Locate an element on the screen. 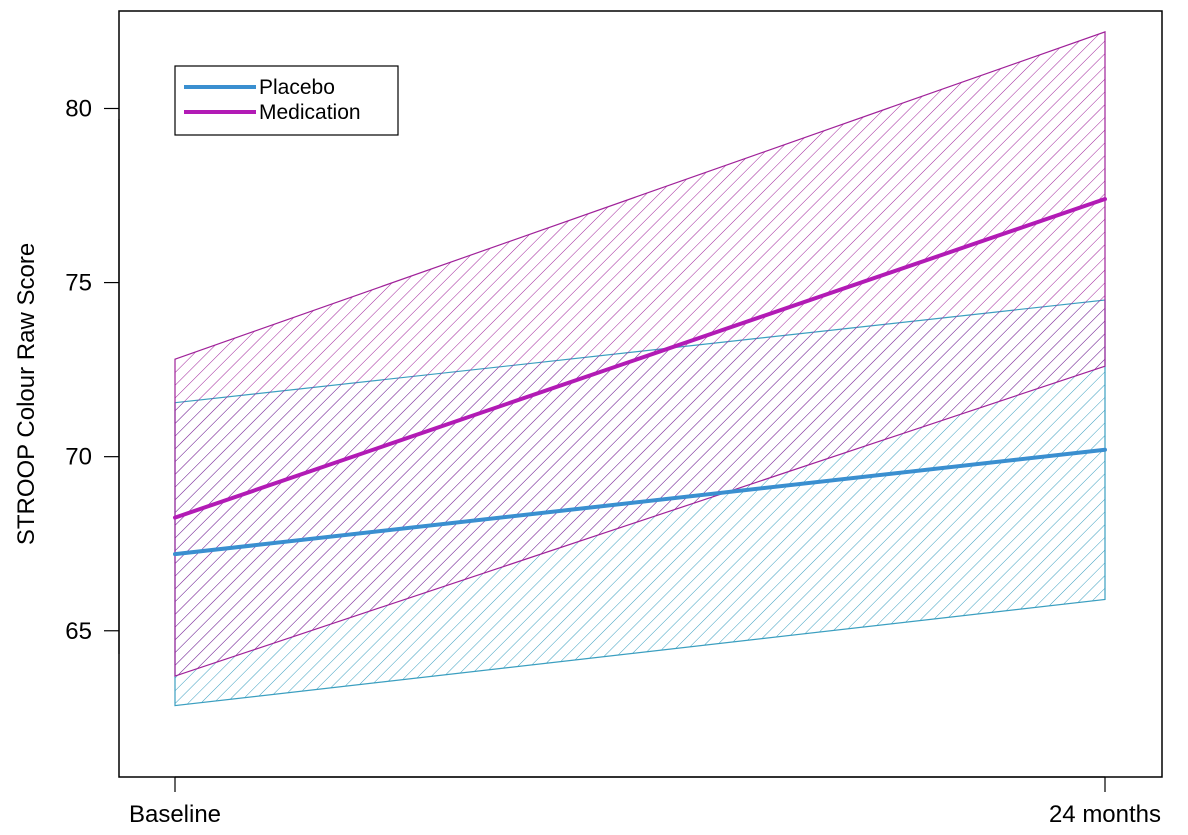  y-axis-title: STROOP Colour Raw Score is located at coordinates (26, 394).